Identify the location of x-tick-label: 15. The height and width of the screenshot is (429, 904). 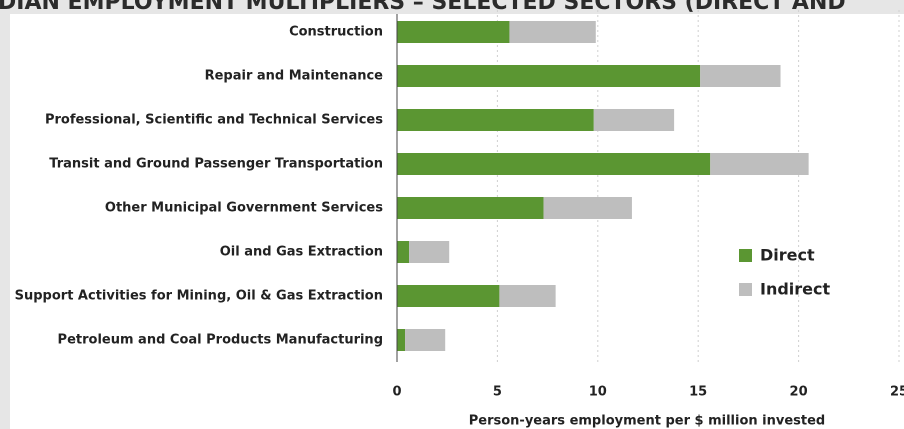
(698, 392).